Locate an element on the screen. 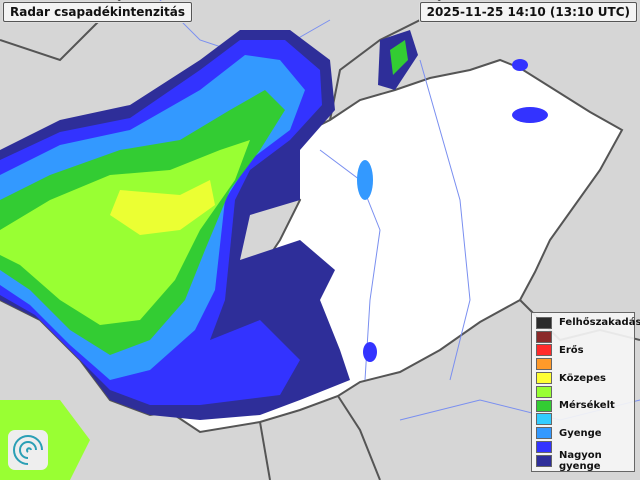 This screenshot has height=480, width=640. legend-label: Felhőszakadás is located at coordinates (599, 323).